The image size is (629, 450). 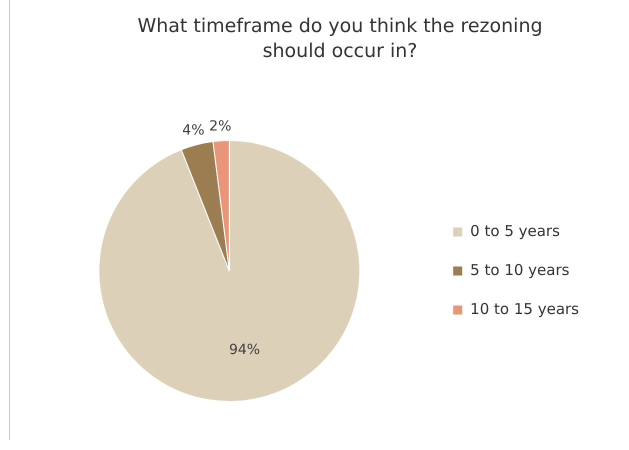 What do you see at coordinates (340, 39) in the screenshot?
I see `chart-title: What timeframe do you think the rezoning should occur in?` at bounding box center [340, 39].